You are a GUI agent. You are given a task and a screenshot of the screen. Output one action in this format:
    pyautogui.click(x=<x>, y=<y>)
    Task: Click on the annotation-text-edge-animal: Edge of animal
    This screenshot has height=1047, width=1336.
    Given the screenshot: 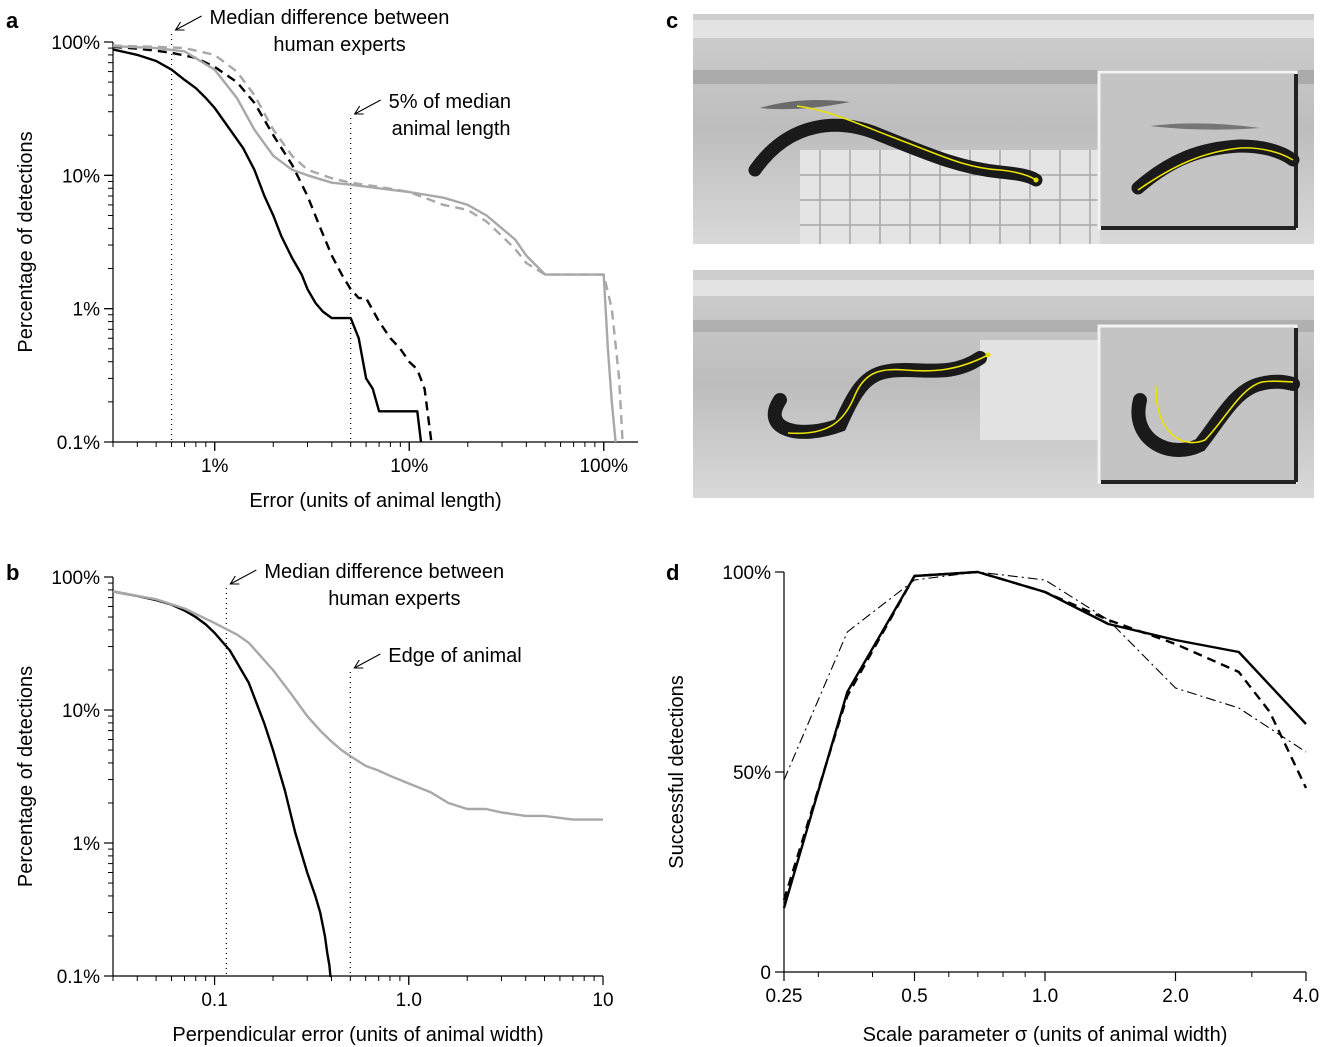 What is the action you would take?
    pyautogui.click(x=454, y=656)
    